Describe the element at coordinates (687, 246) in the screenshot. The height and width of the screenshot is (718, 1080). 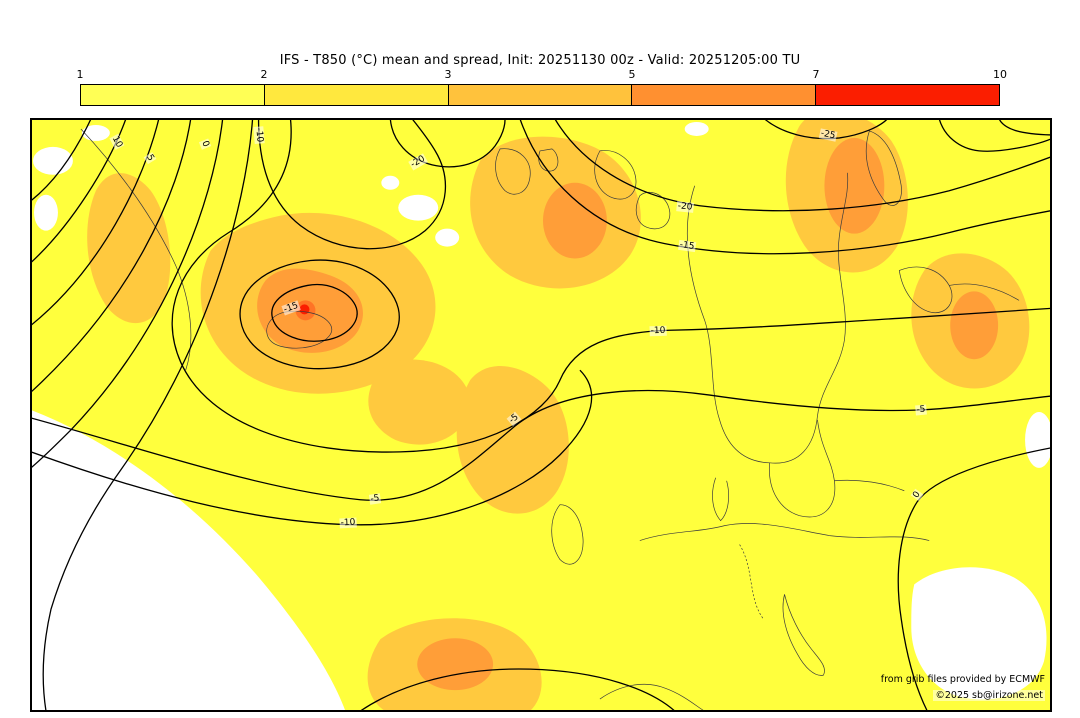
I see `contour-label: -15` at that location.